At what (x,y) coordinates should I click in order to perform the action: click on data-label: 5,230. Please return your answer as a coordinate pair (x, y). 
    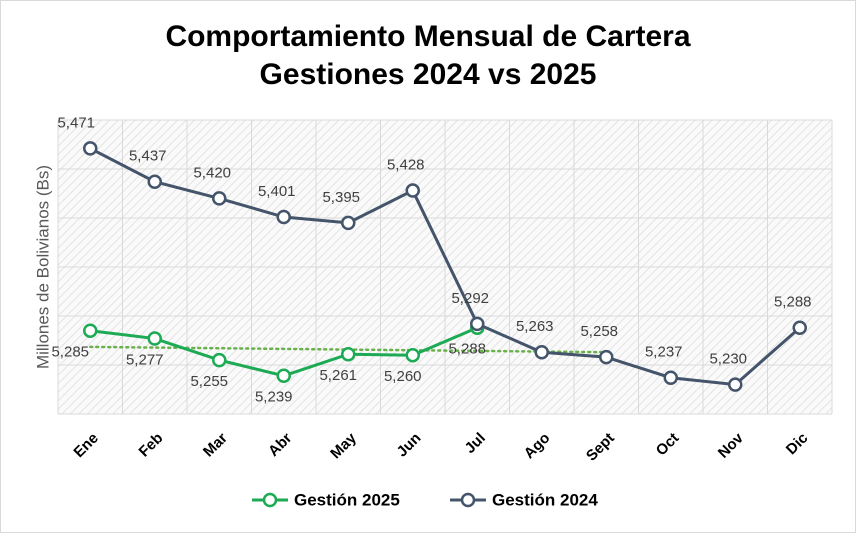
    Looking at the image, I should click on (728, 359).